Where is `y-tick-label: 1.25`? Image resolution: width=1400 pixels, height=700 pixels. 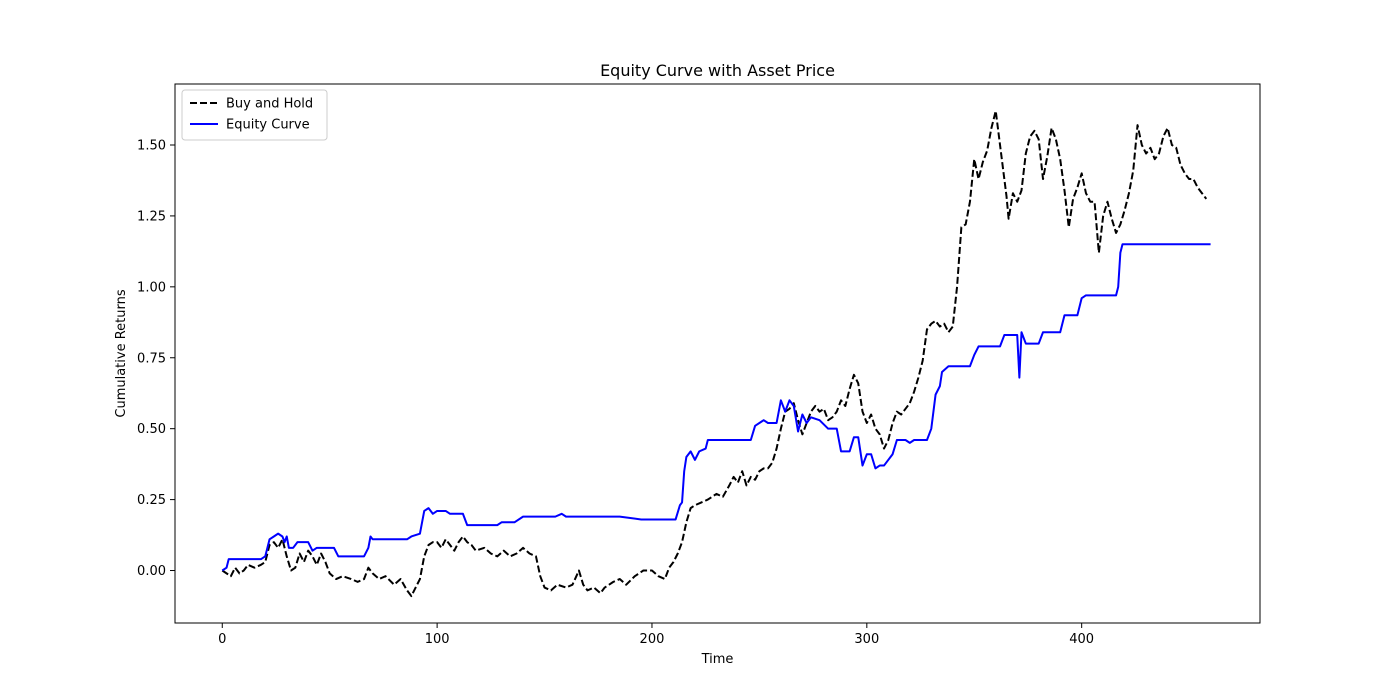
y-tick-label: 1.25 is located at coordinates (151, 216).